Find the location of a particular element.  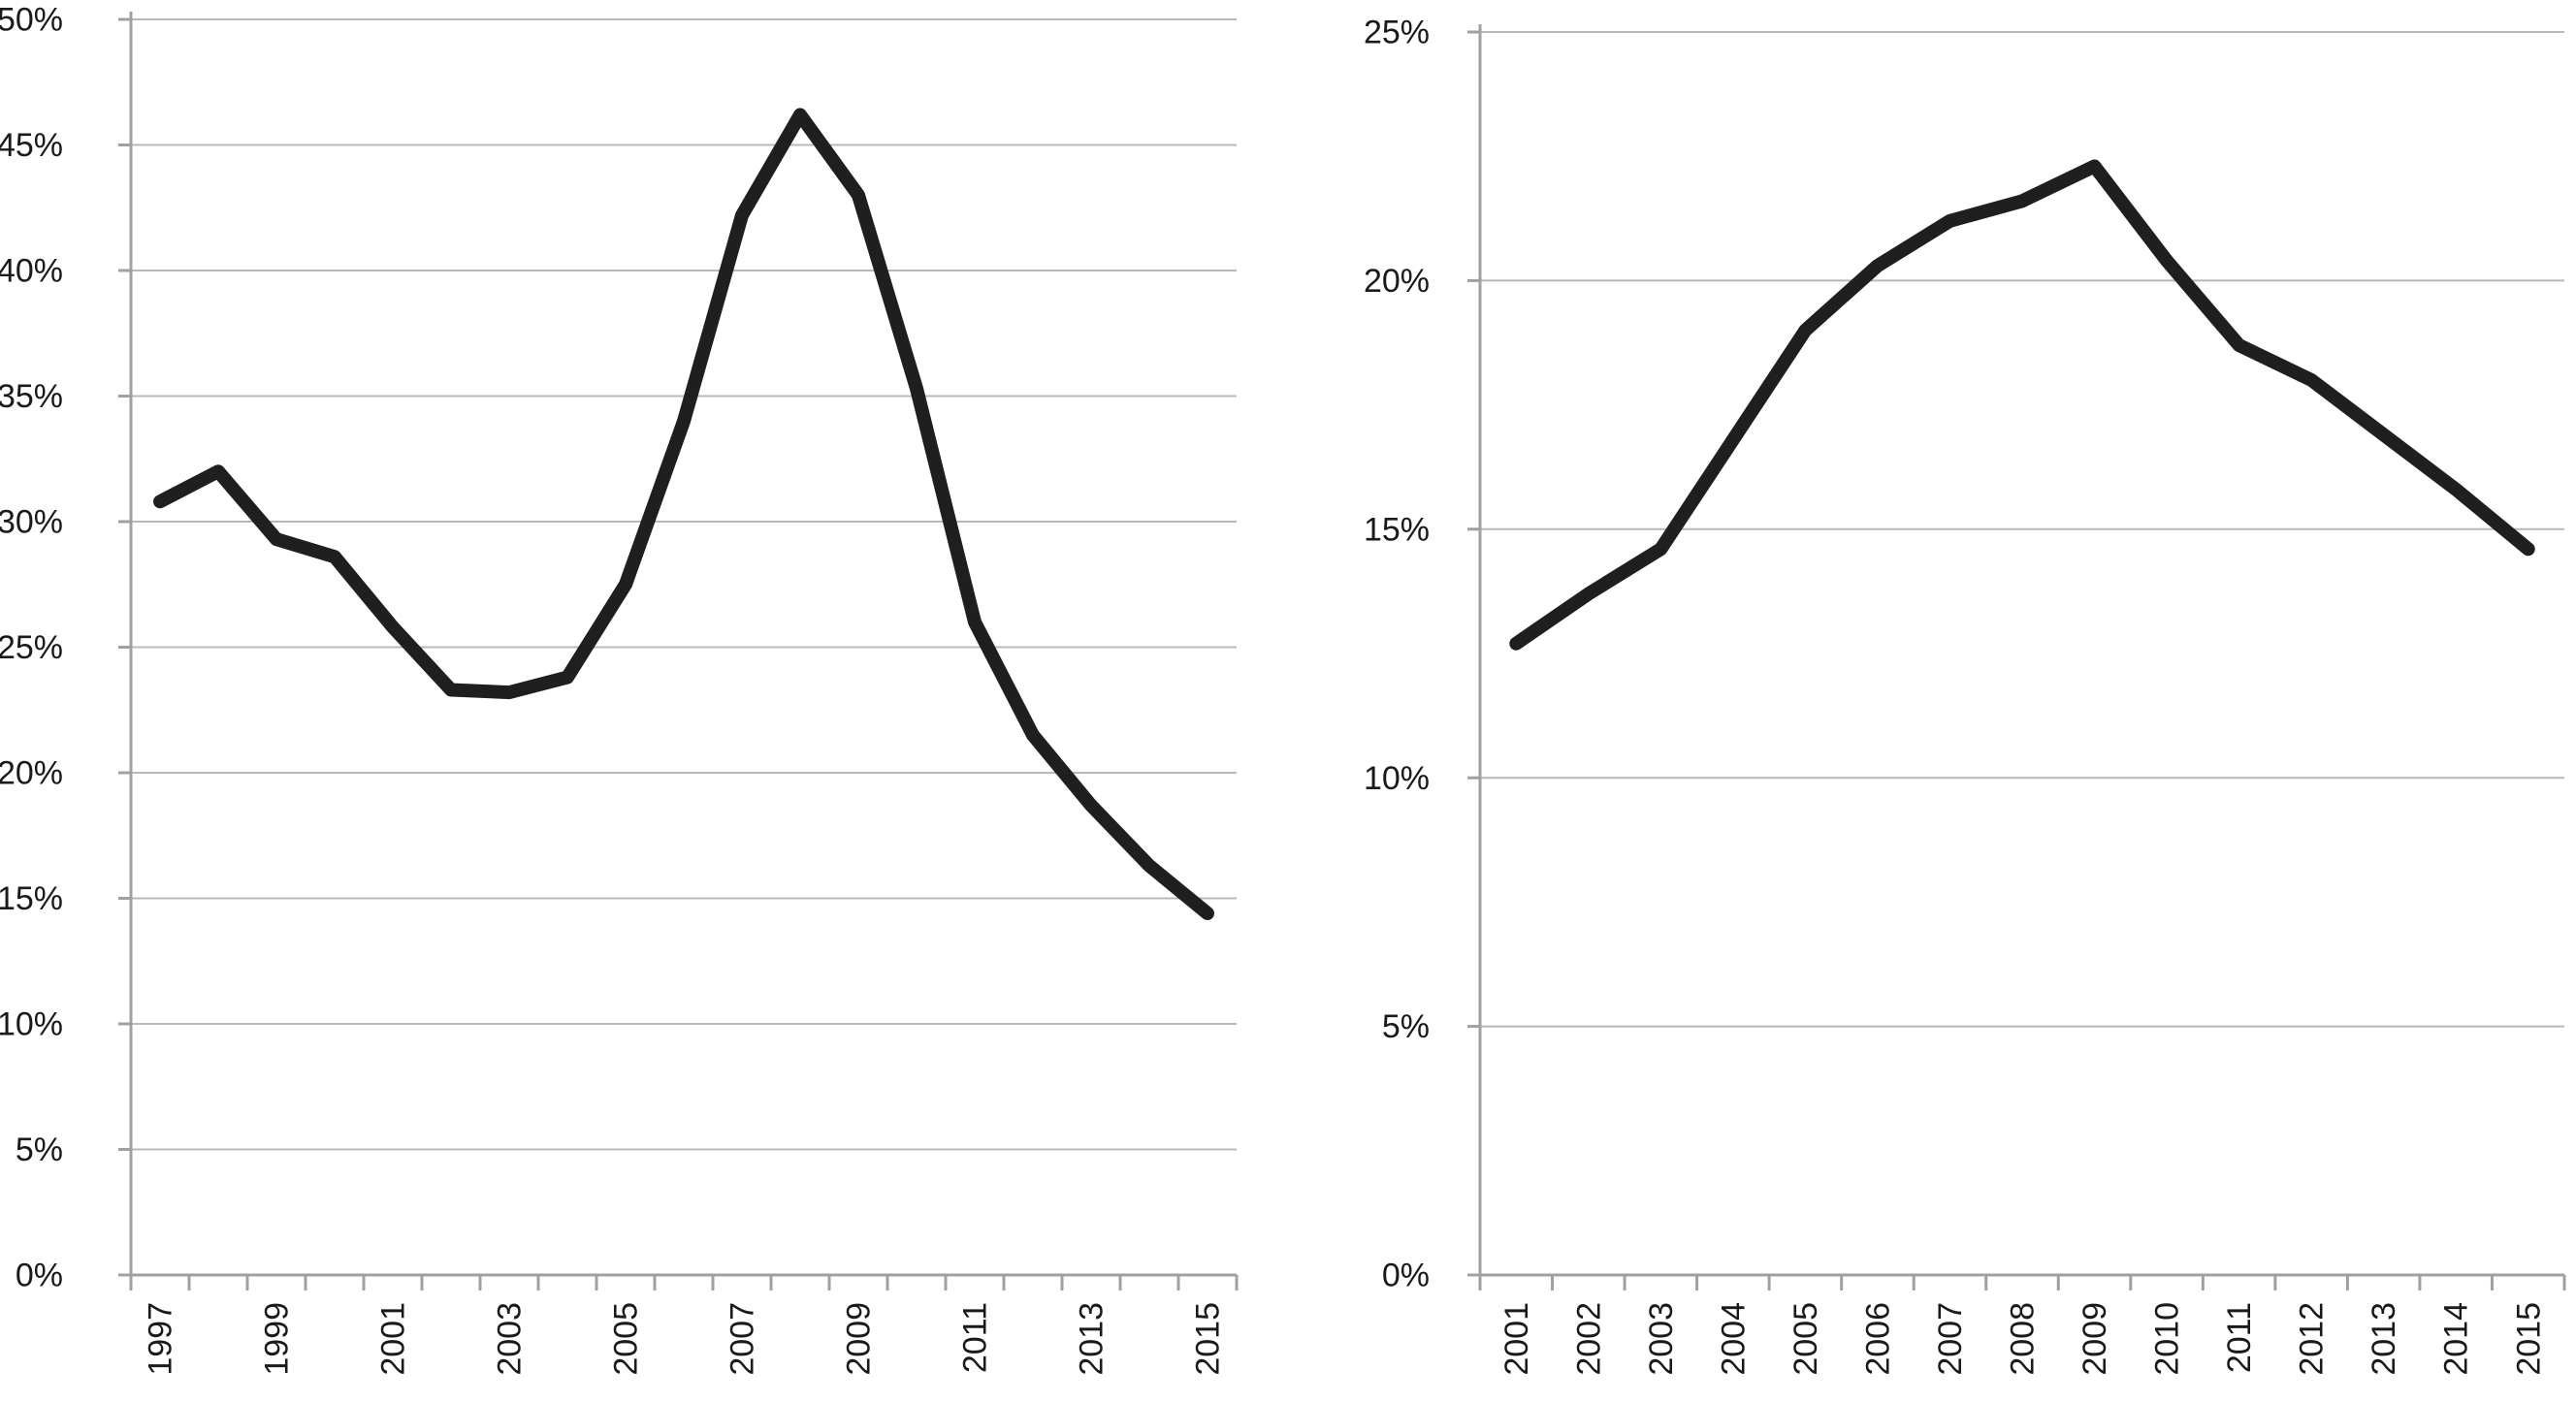

x-axis-label: 2010 is located at coordinates (2167, 1339).